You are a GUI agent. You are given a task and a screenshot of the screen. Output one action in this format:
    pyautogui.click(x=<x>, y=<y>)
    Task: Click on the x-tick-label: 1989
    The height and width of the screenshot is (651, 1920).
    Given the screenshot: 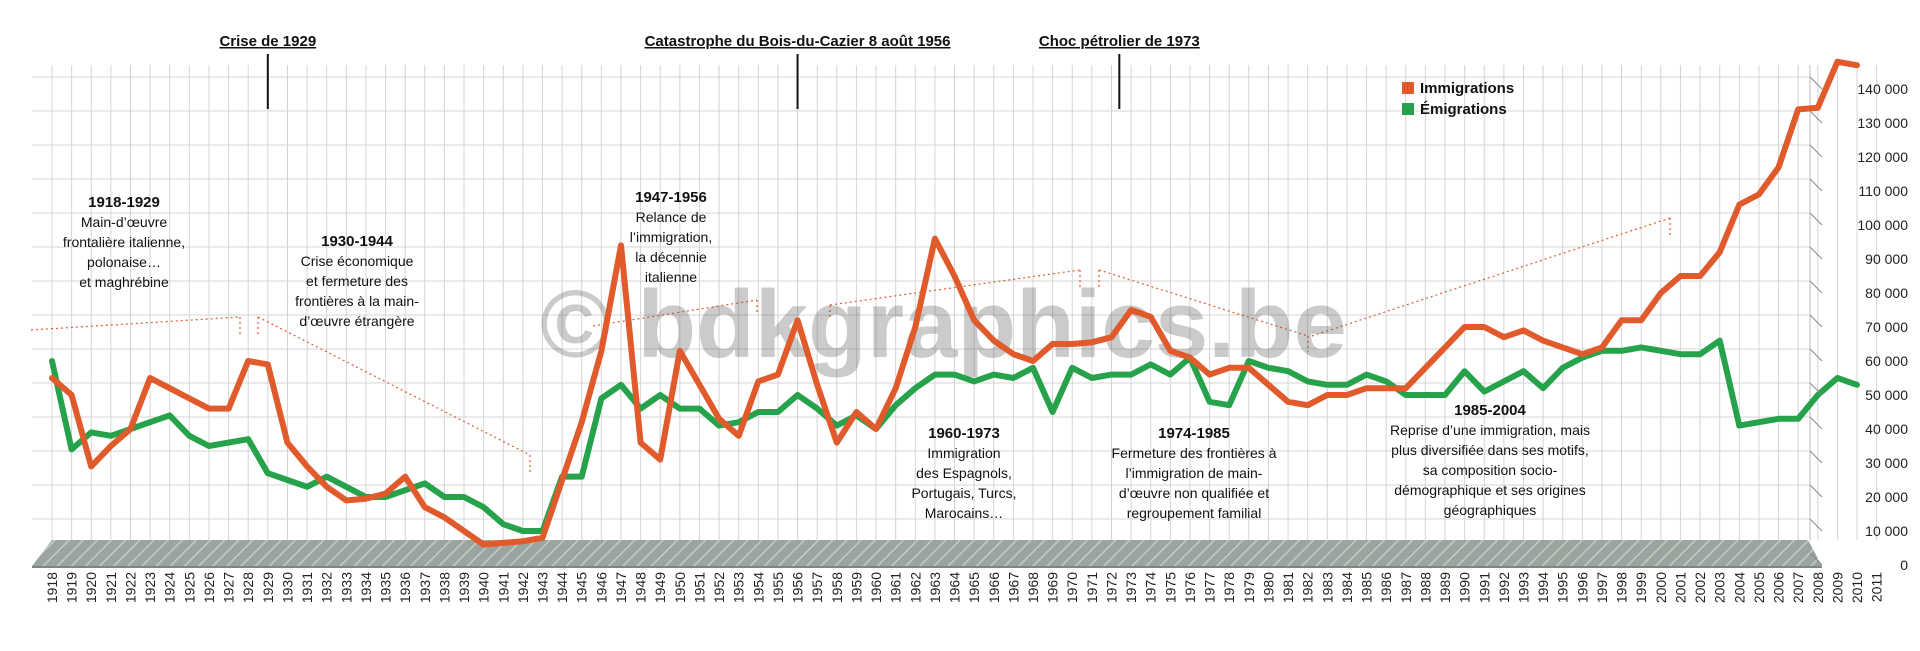 What is the action you would take?
    pyautogui.click(x=1445, y=587)
    